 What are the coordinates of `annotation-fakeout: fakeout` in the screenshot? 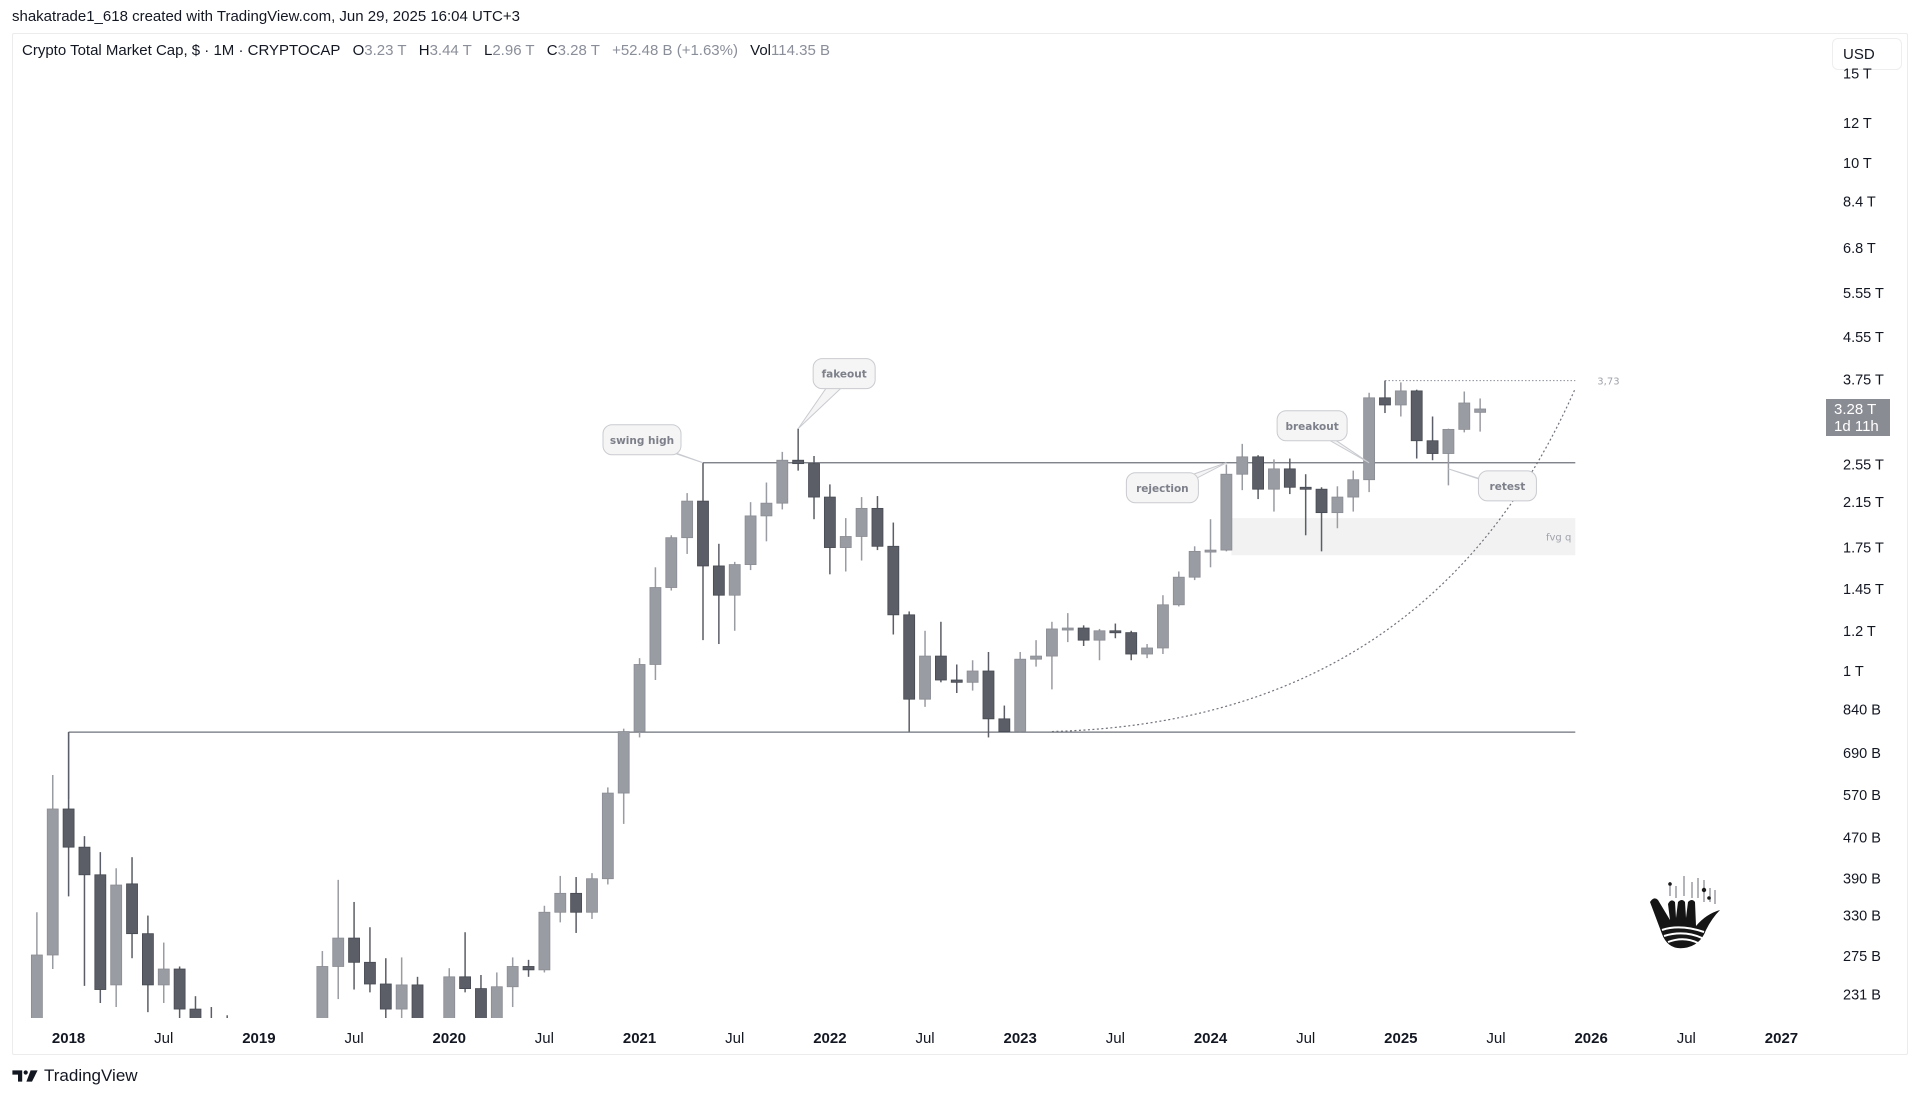 It's located at (836, 394).